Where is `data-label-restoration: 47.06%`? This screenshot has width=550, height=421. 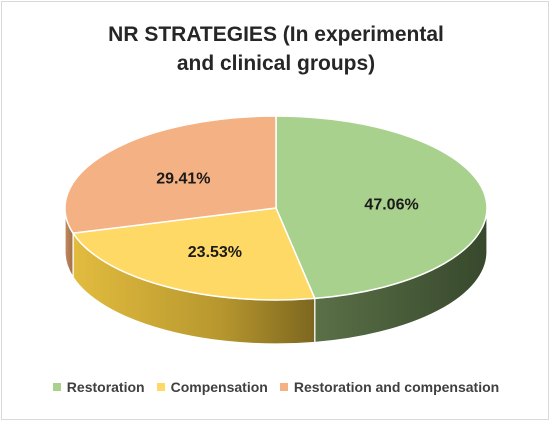 data-label-restoration: 47.06% is located at coordinates (391, 204).